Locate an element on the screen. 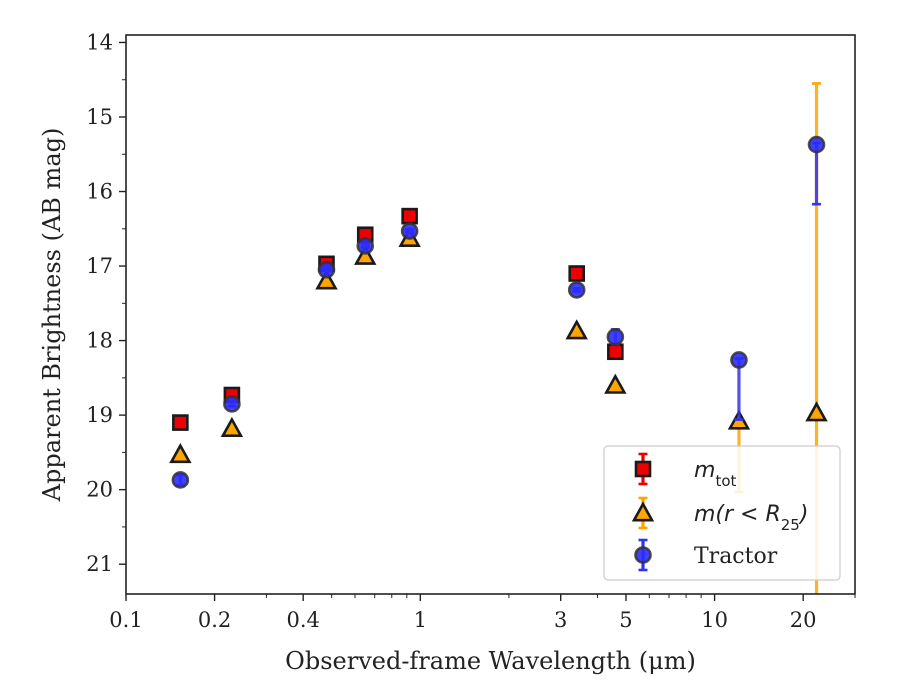  y-axis-label: Apparent Brightness (AB mag) is located at coordinates (52, 315).